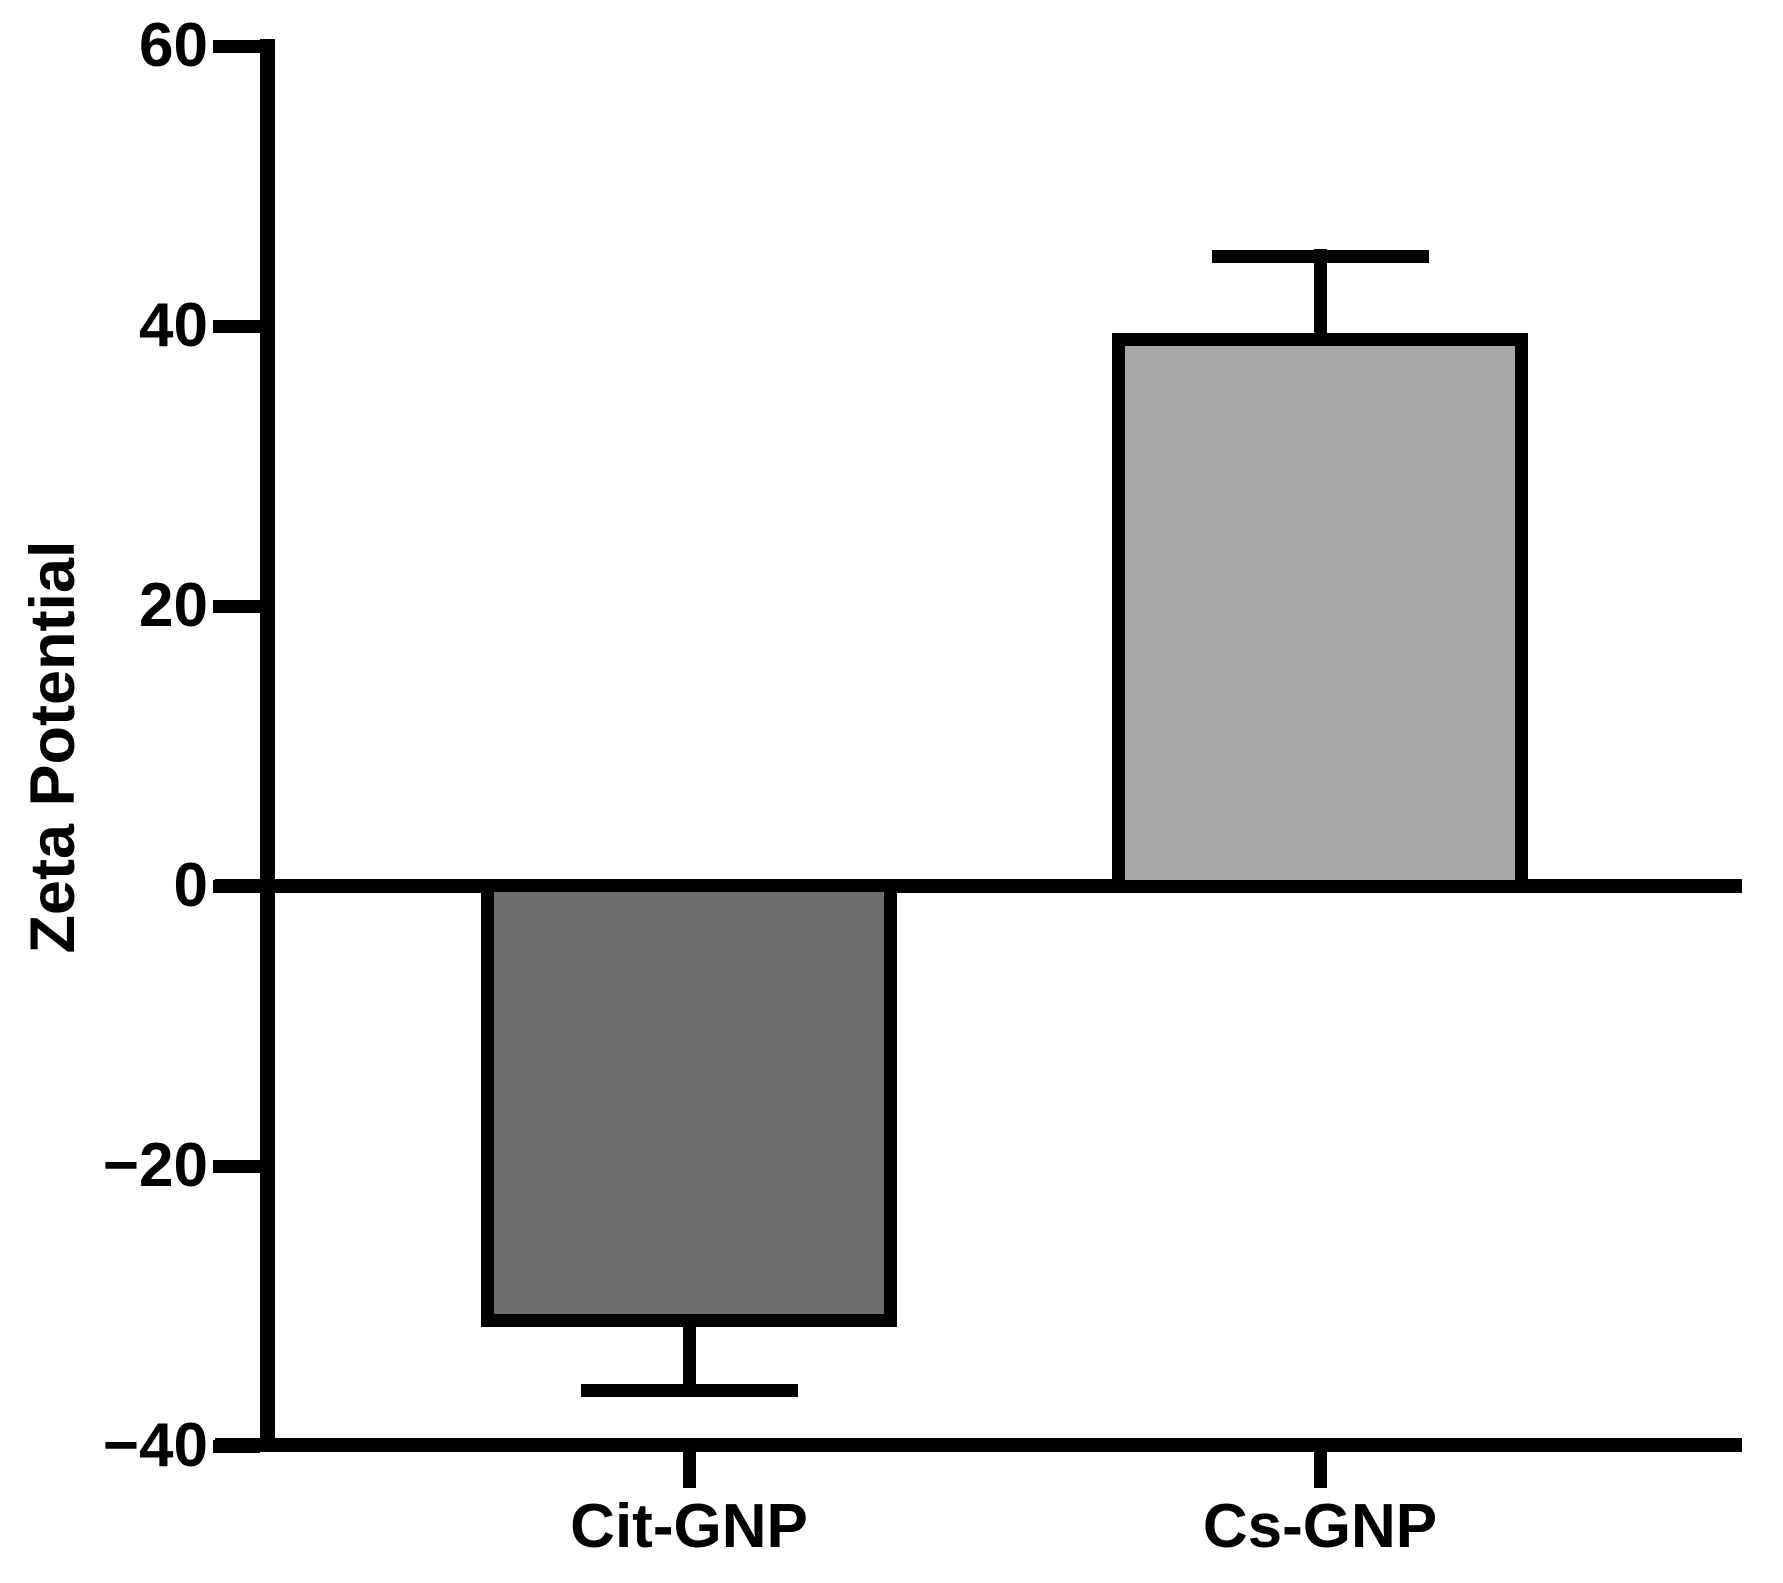 The height and width of the screenshot is (1583, 1783). I want to click on error-bar-cap-cit-gnp, so click(689, 1390).